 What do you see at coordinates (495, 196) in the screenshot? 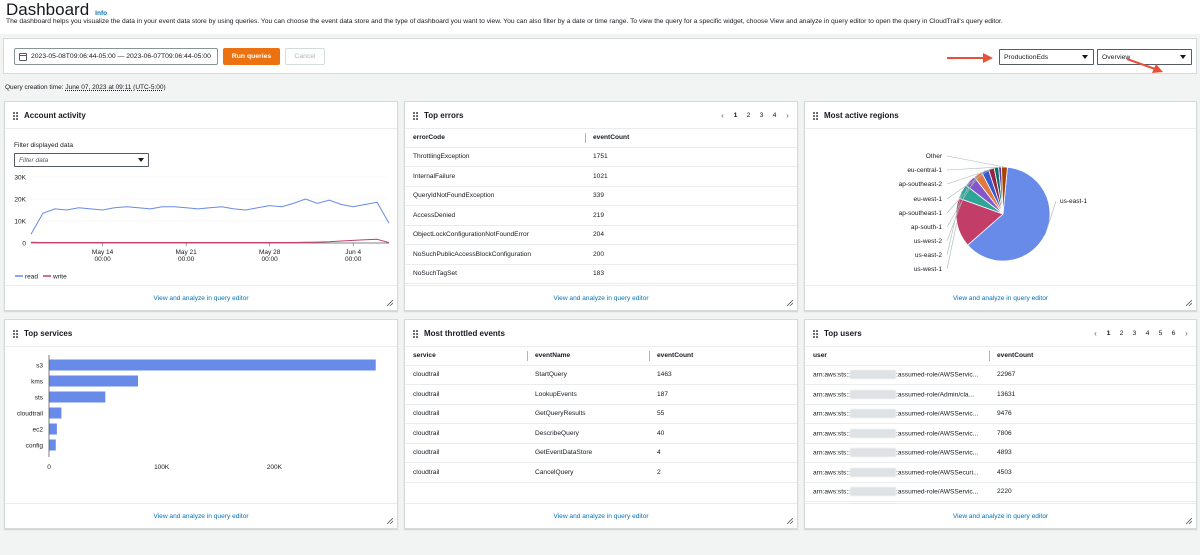
I see `error-code: QueryIdNotFoundException` at bounding box center [495, 196].